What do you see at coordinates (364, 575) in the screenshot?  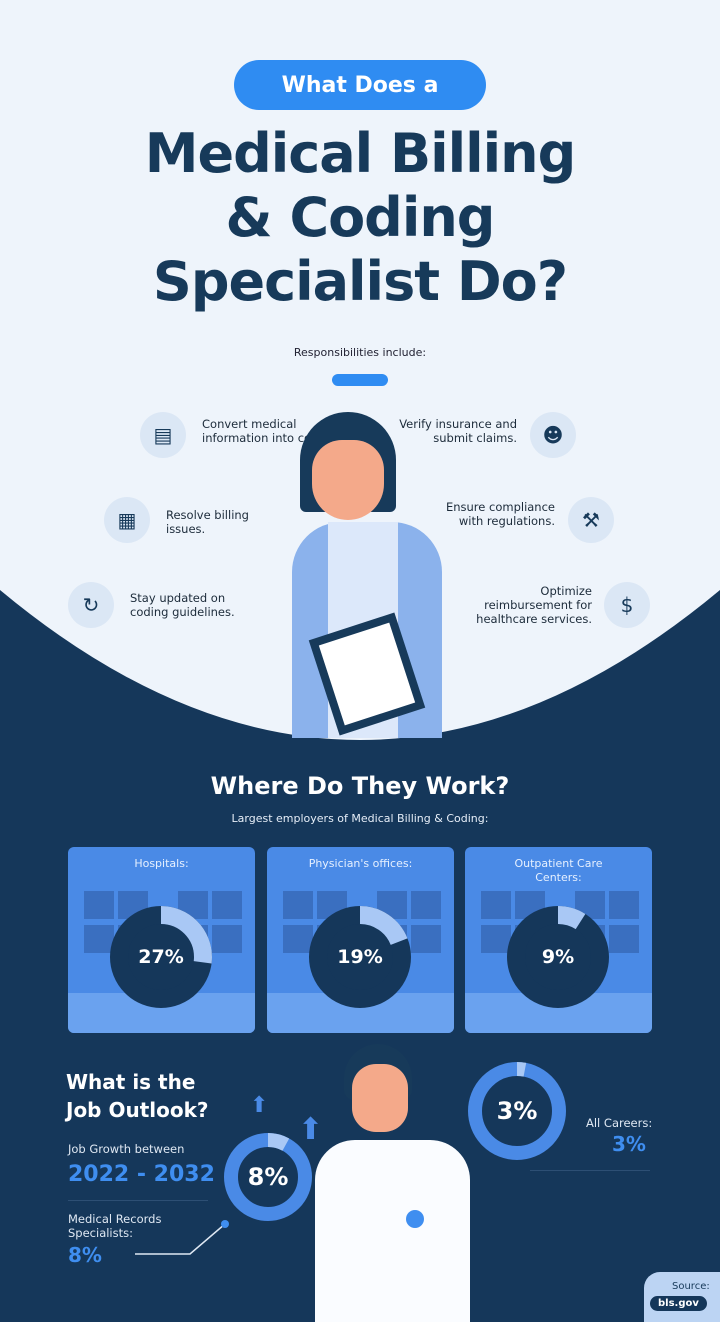 I see `woman-illustration` at bounding box center [364, 575].